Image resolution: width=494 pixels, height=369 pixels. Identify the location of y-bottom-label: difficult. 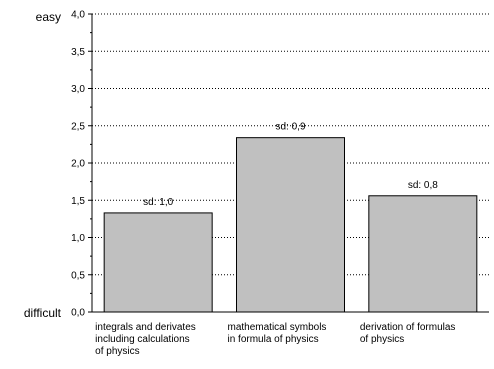
(43, 313).